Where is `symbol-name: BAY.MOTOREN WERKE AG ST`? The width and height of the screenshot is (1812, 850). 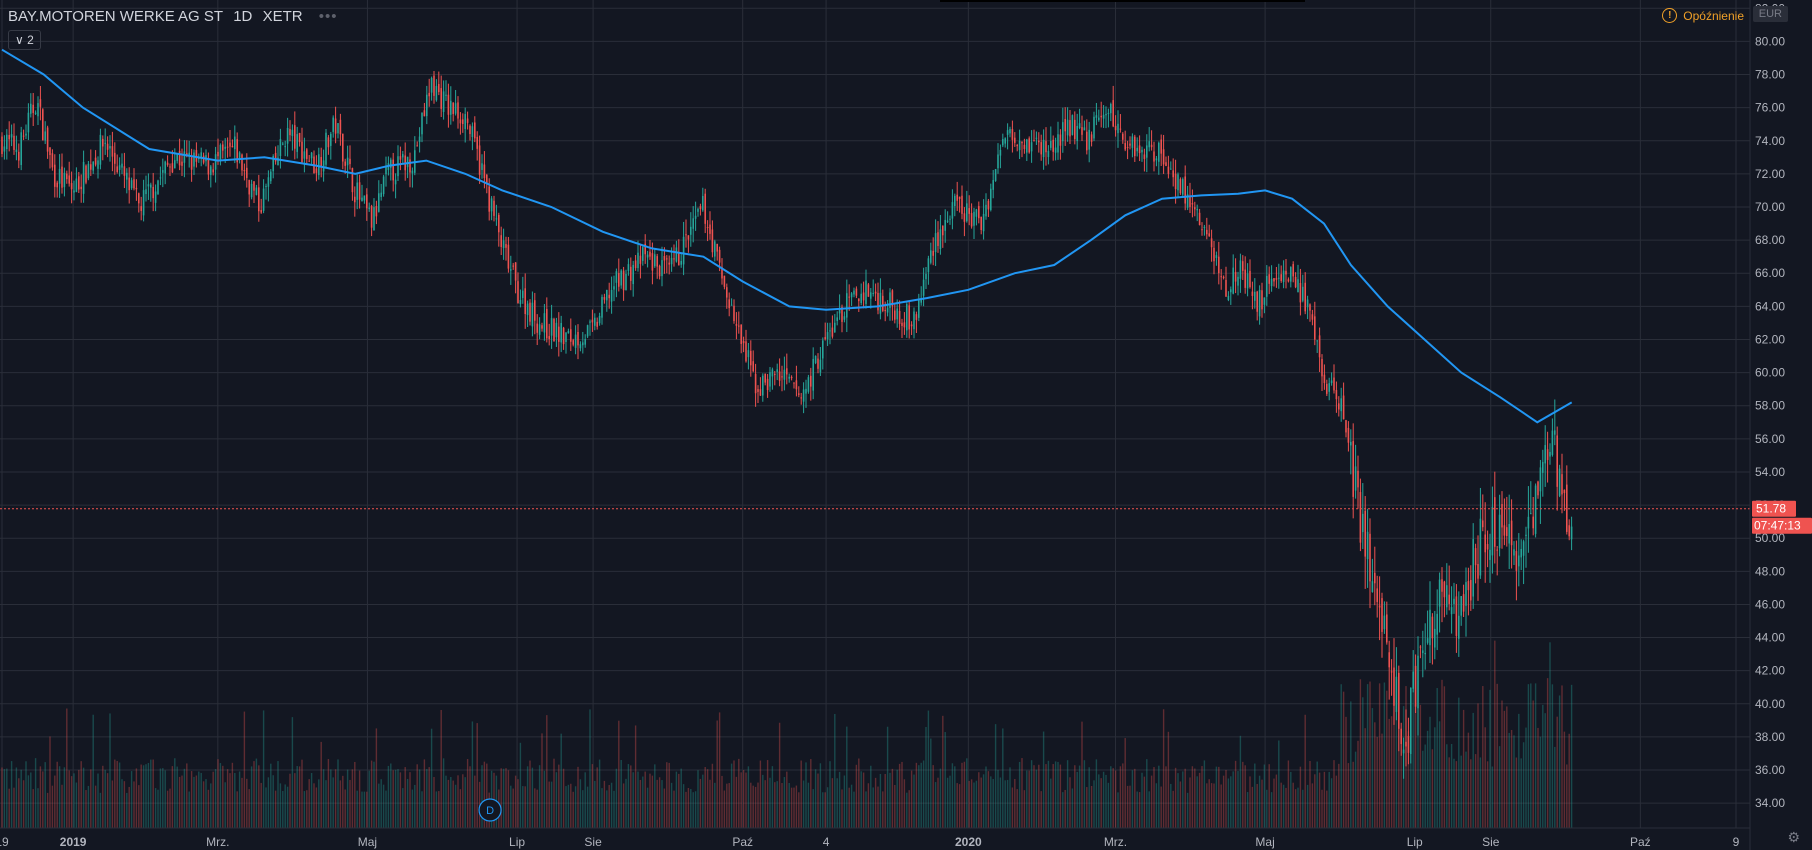
symbol-name: BAY.MOTOREN WERKE AG ST is located at coordinates (116, 16).